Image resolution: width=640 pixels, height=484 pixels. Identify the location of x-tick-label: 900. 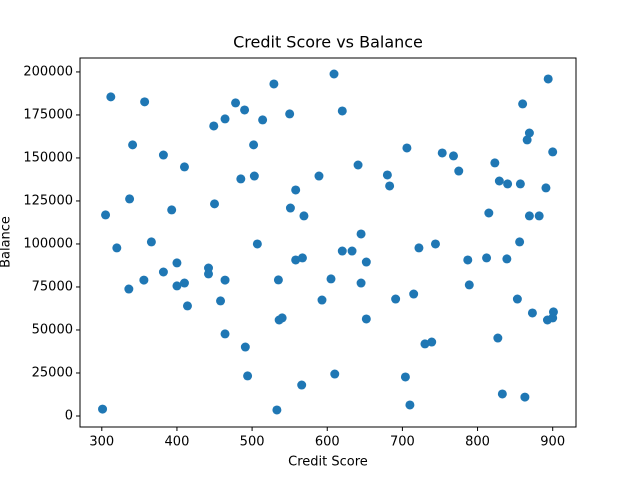
(552, 442).